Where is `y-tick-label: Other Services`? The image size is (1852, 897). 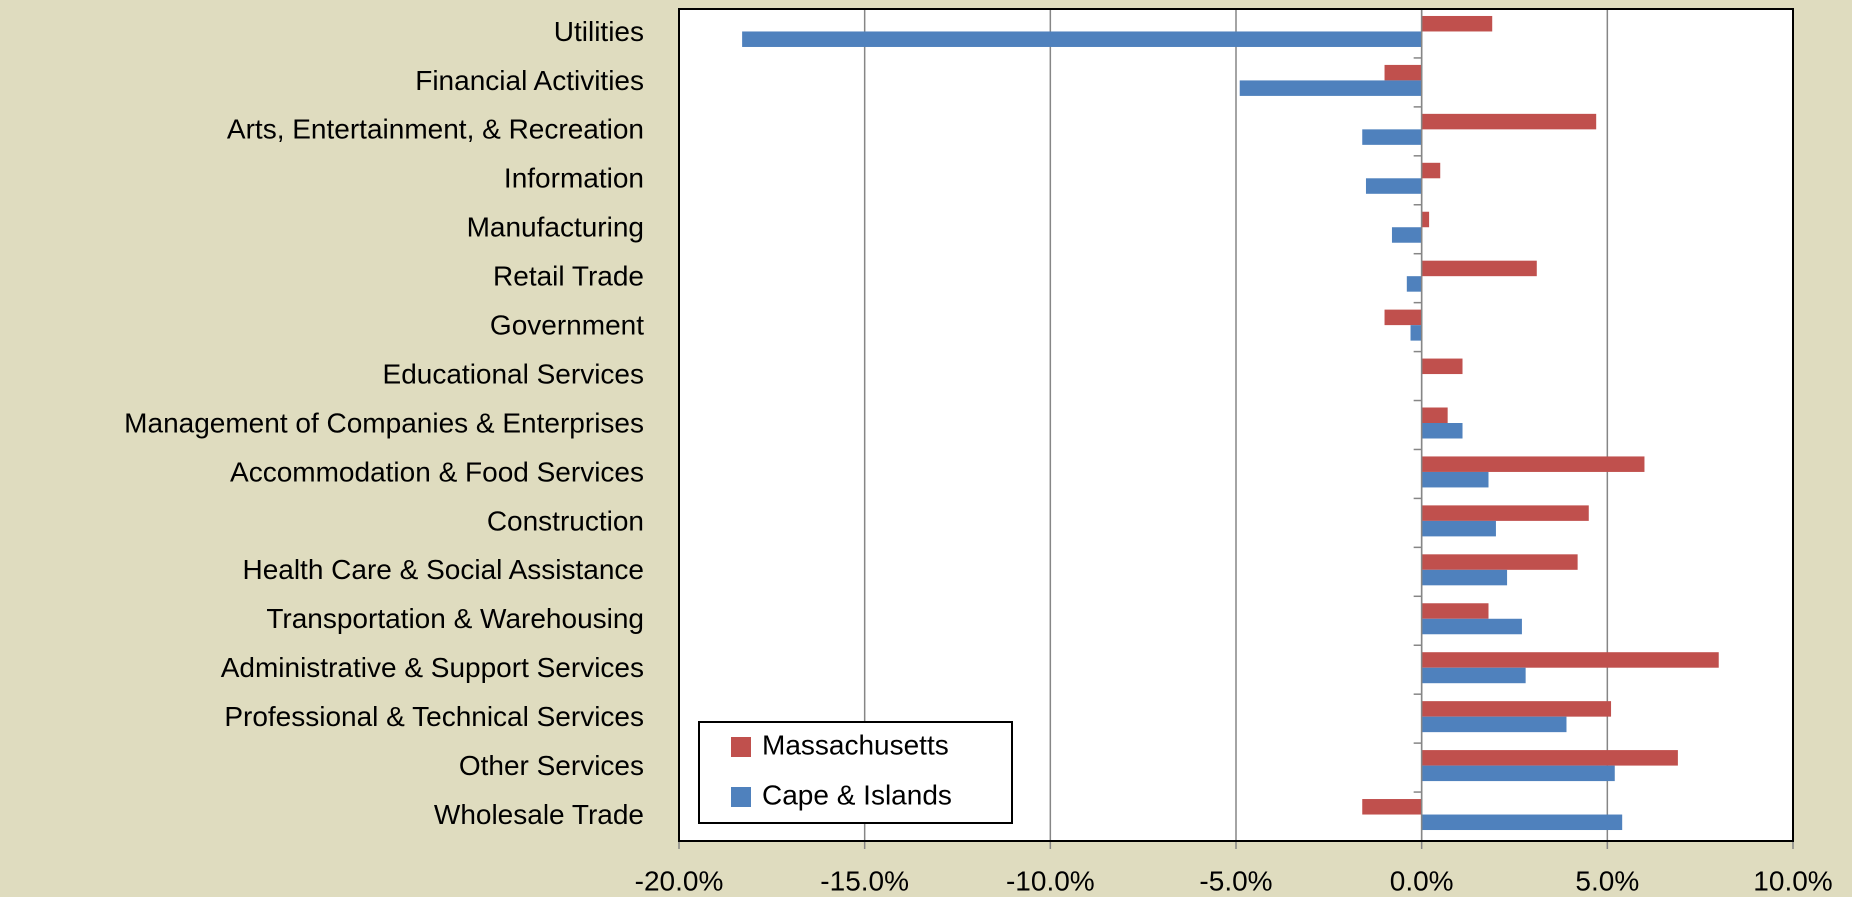
y-tick-label: Other Services is located at coordinates (551, 765).